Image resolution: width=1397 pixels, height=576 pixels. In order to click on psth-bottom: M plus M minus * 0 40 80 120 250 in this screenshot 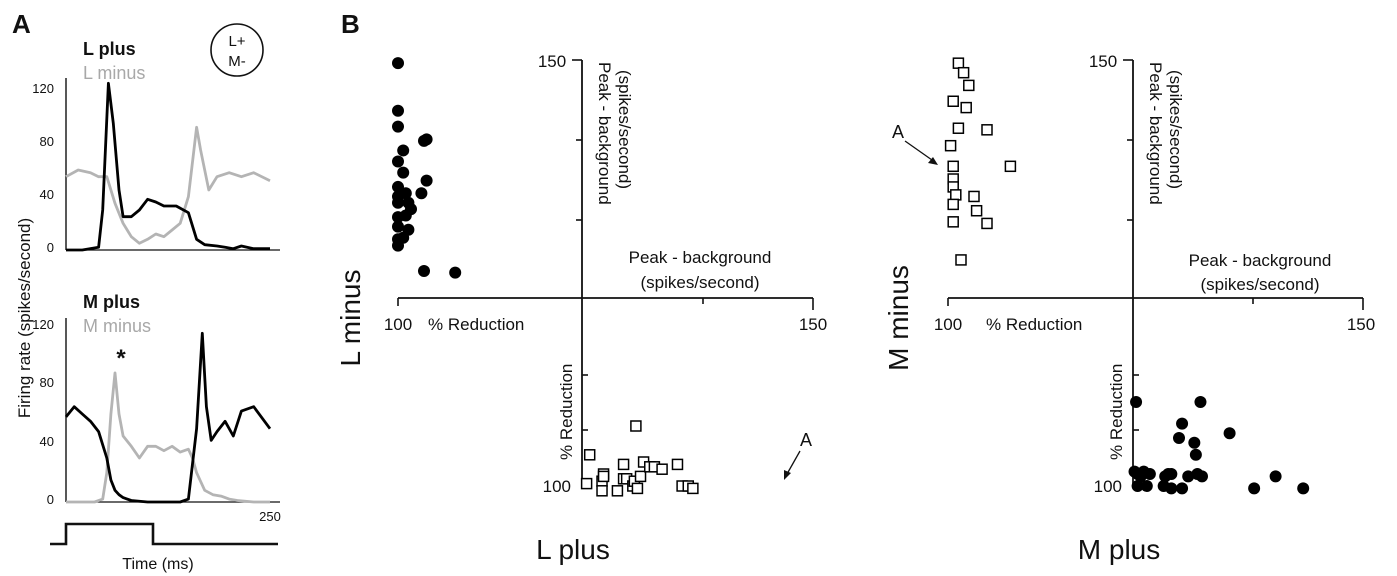, I will do `click(156, 408)`.